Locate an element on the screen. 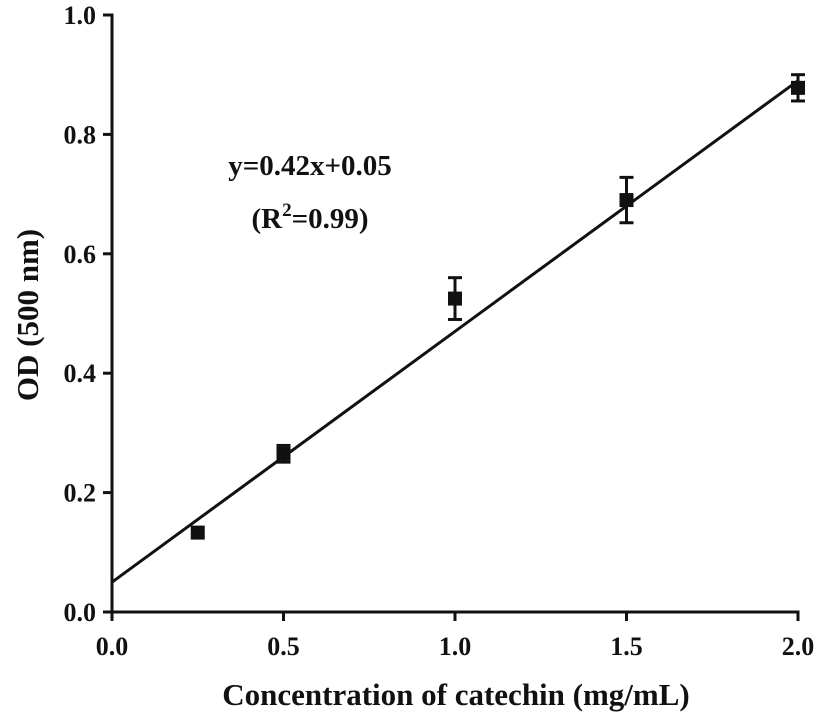 Image resolution: width=827 pixels, height=723 pixels. x-tick-label: 2.0 is located at coordinates (798, 646).